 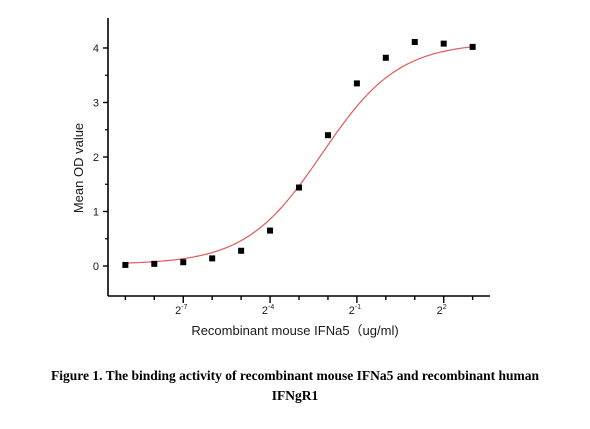 I want to click on x-axis-label: Recombinant mouse IFNa5（ug/ml), so click(x=294, y=330).